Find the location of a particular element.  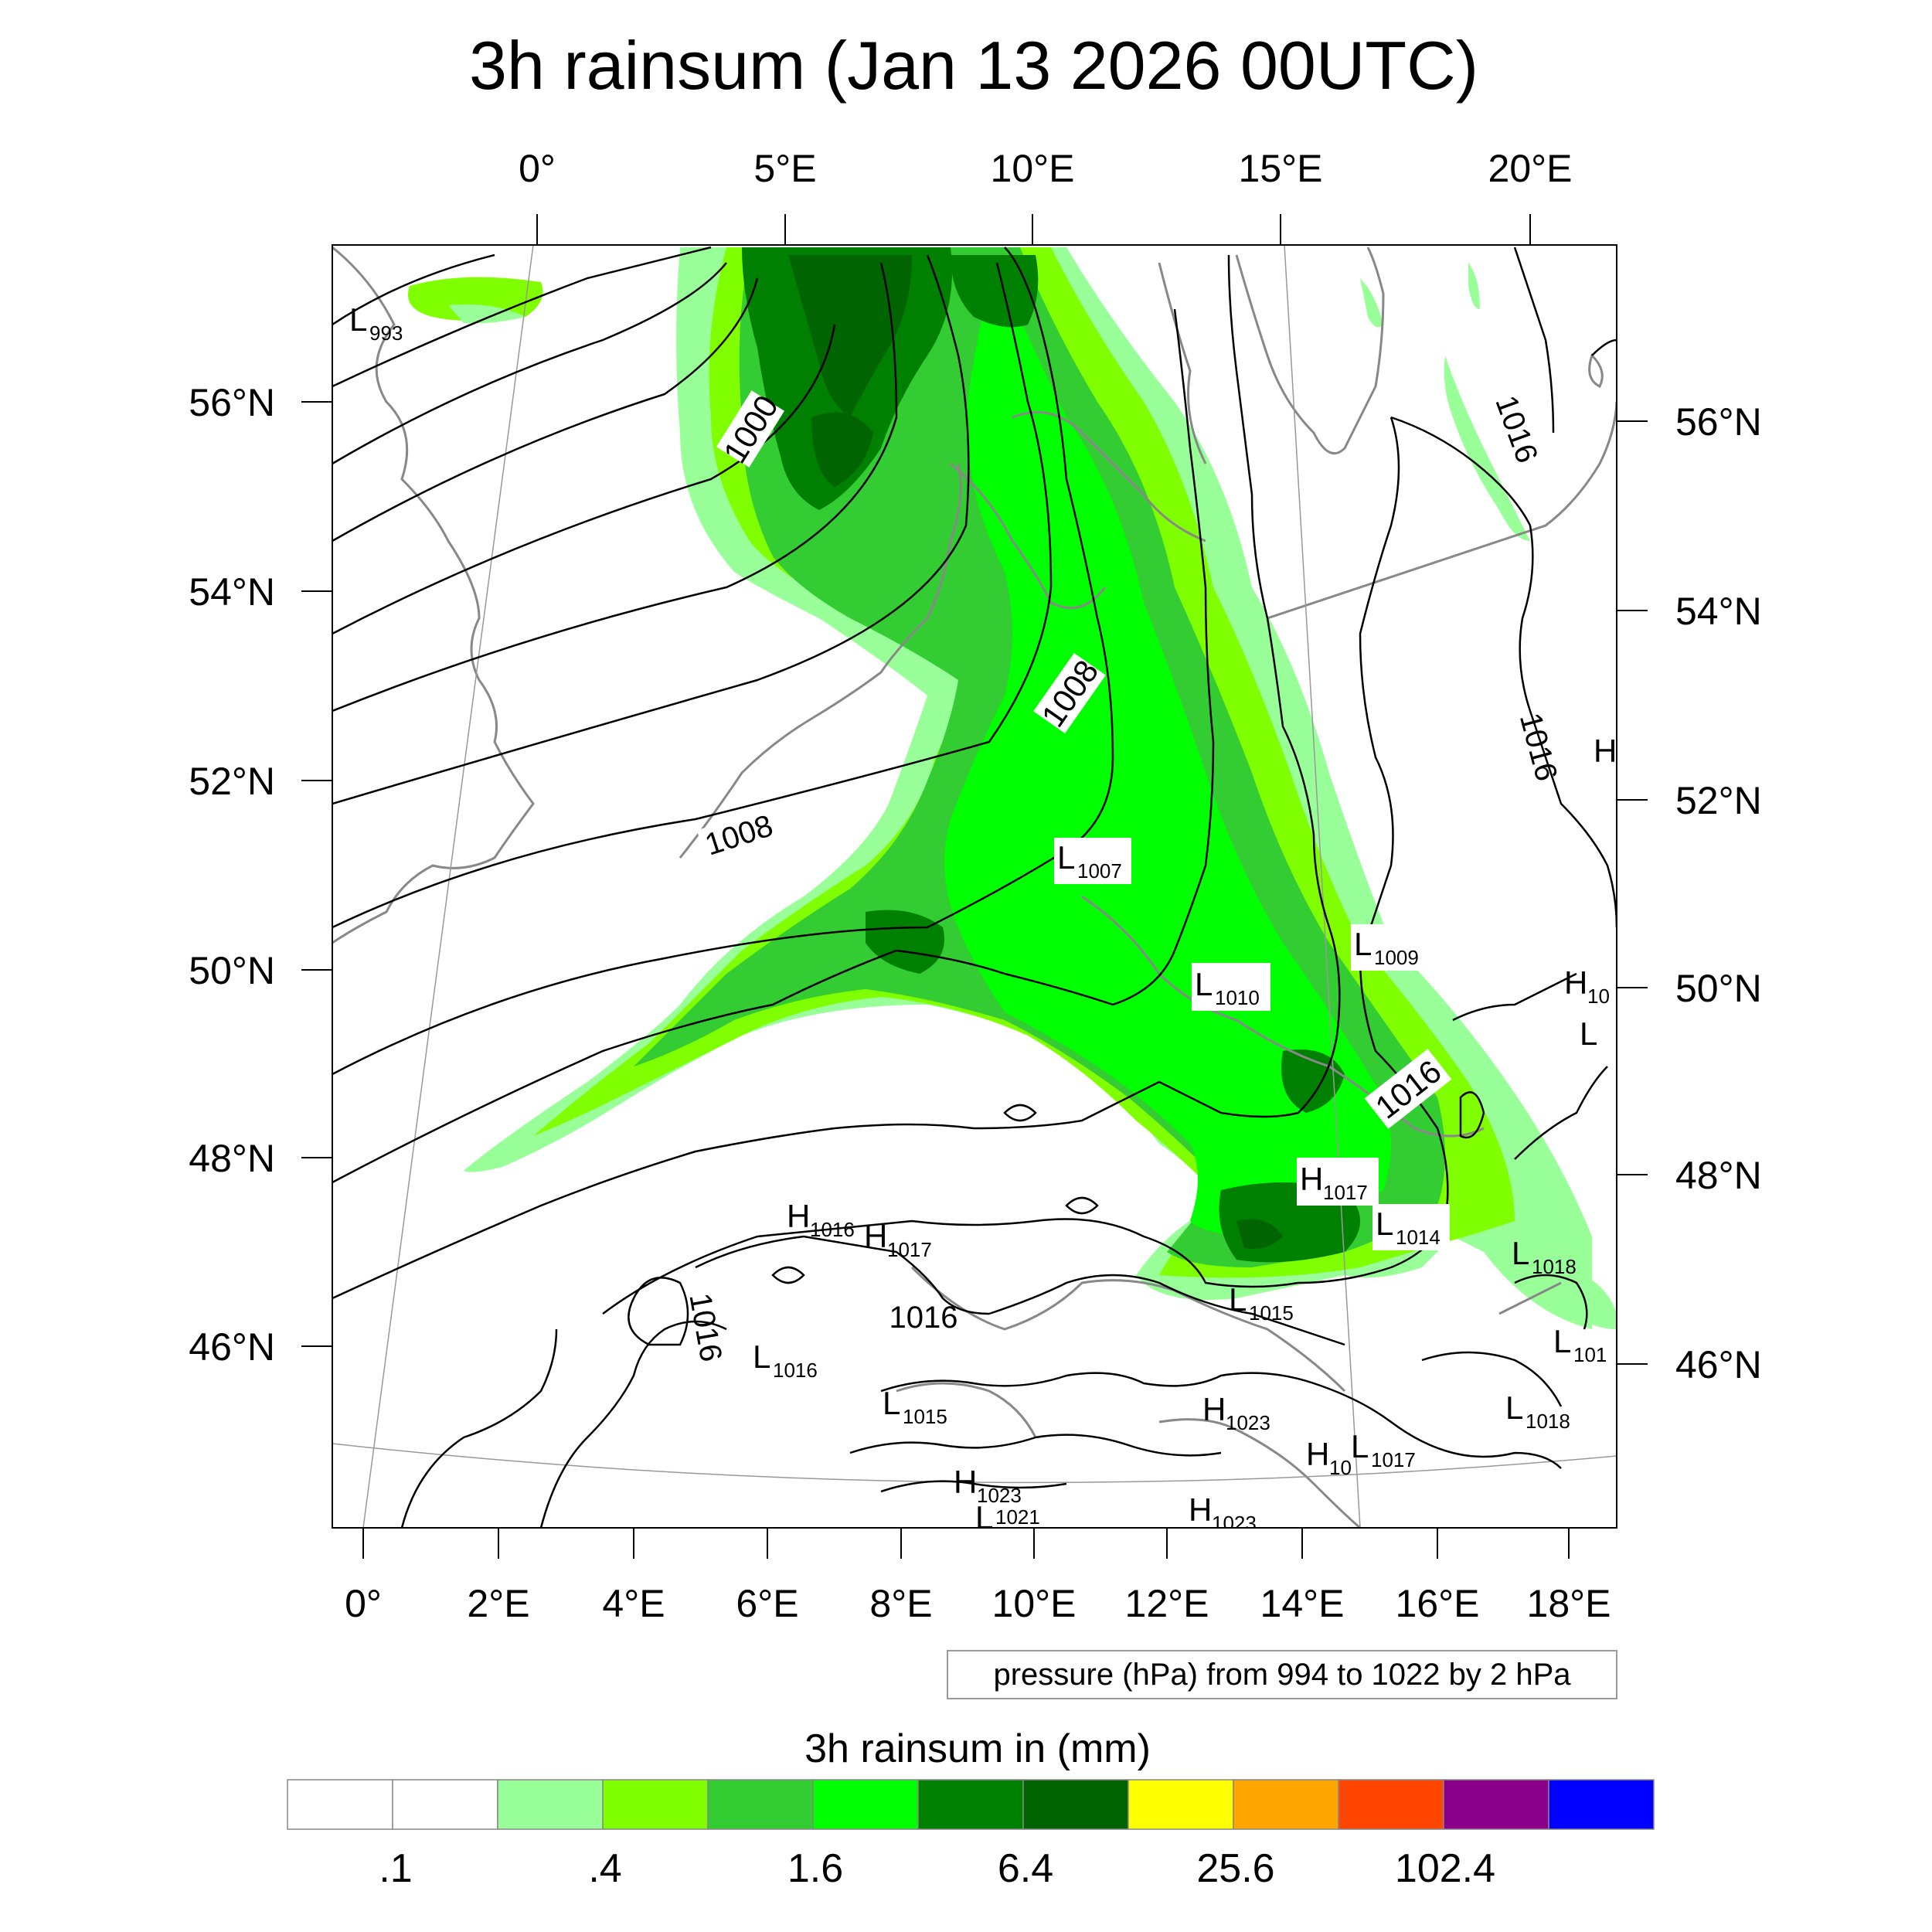

high-center: H 1016 is located at coordinates (821, 1220).